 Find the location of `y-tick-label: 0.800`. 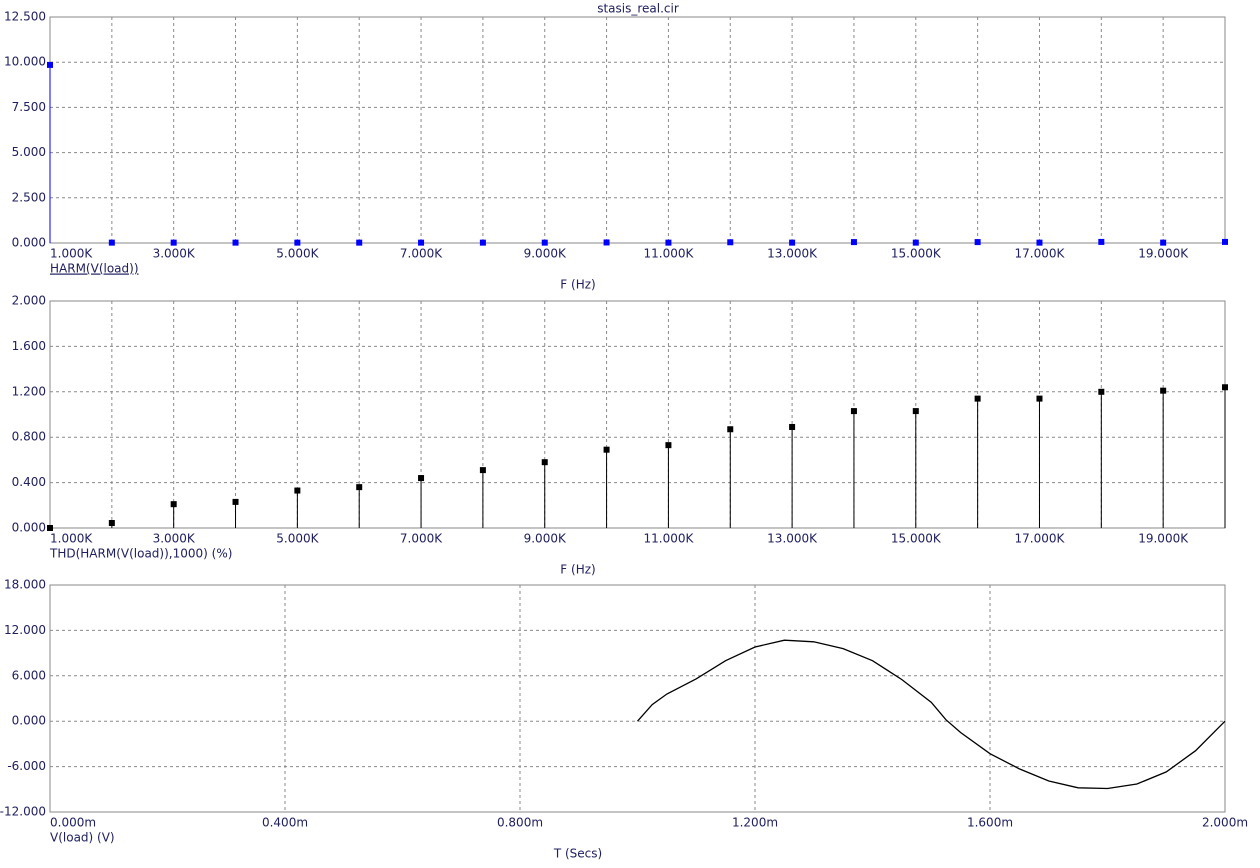

y-tick-label: 0.800 is located at coordinates (29, 437).